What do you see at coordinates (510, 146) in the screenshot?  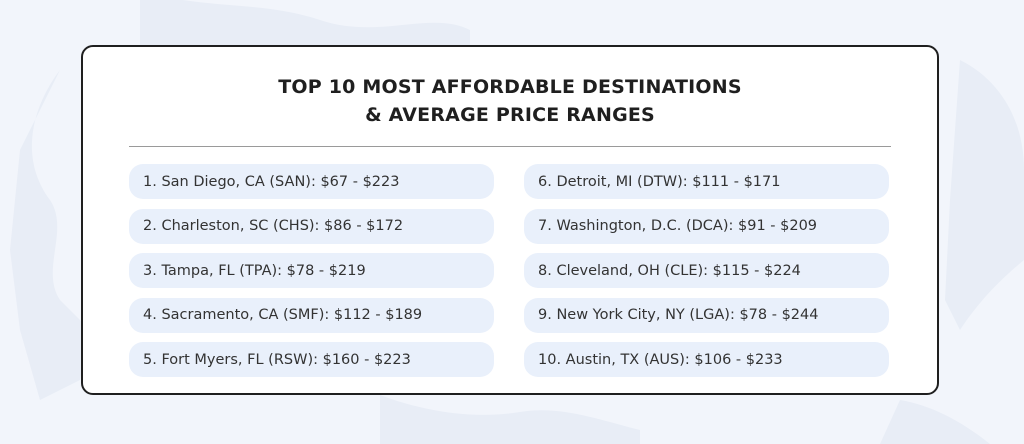 I see `title-divider` at bounding box center [510, 146].